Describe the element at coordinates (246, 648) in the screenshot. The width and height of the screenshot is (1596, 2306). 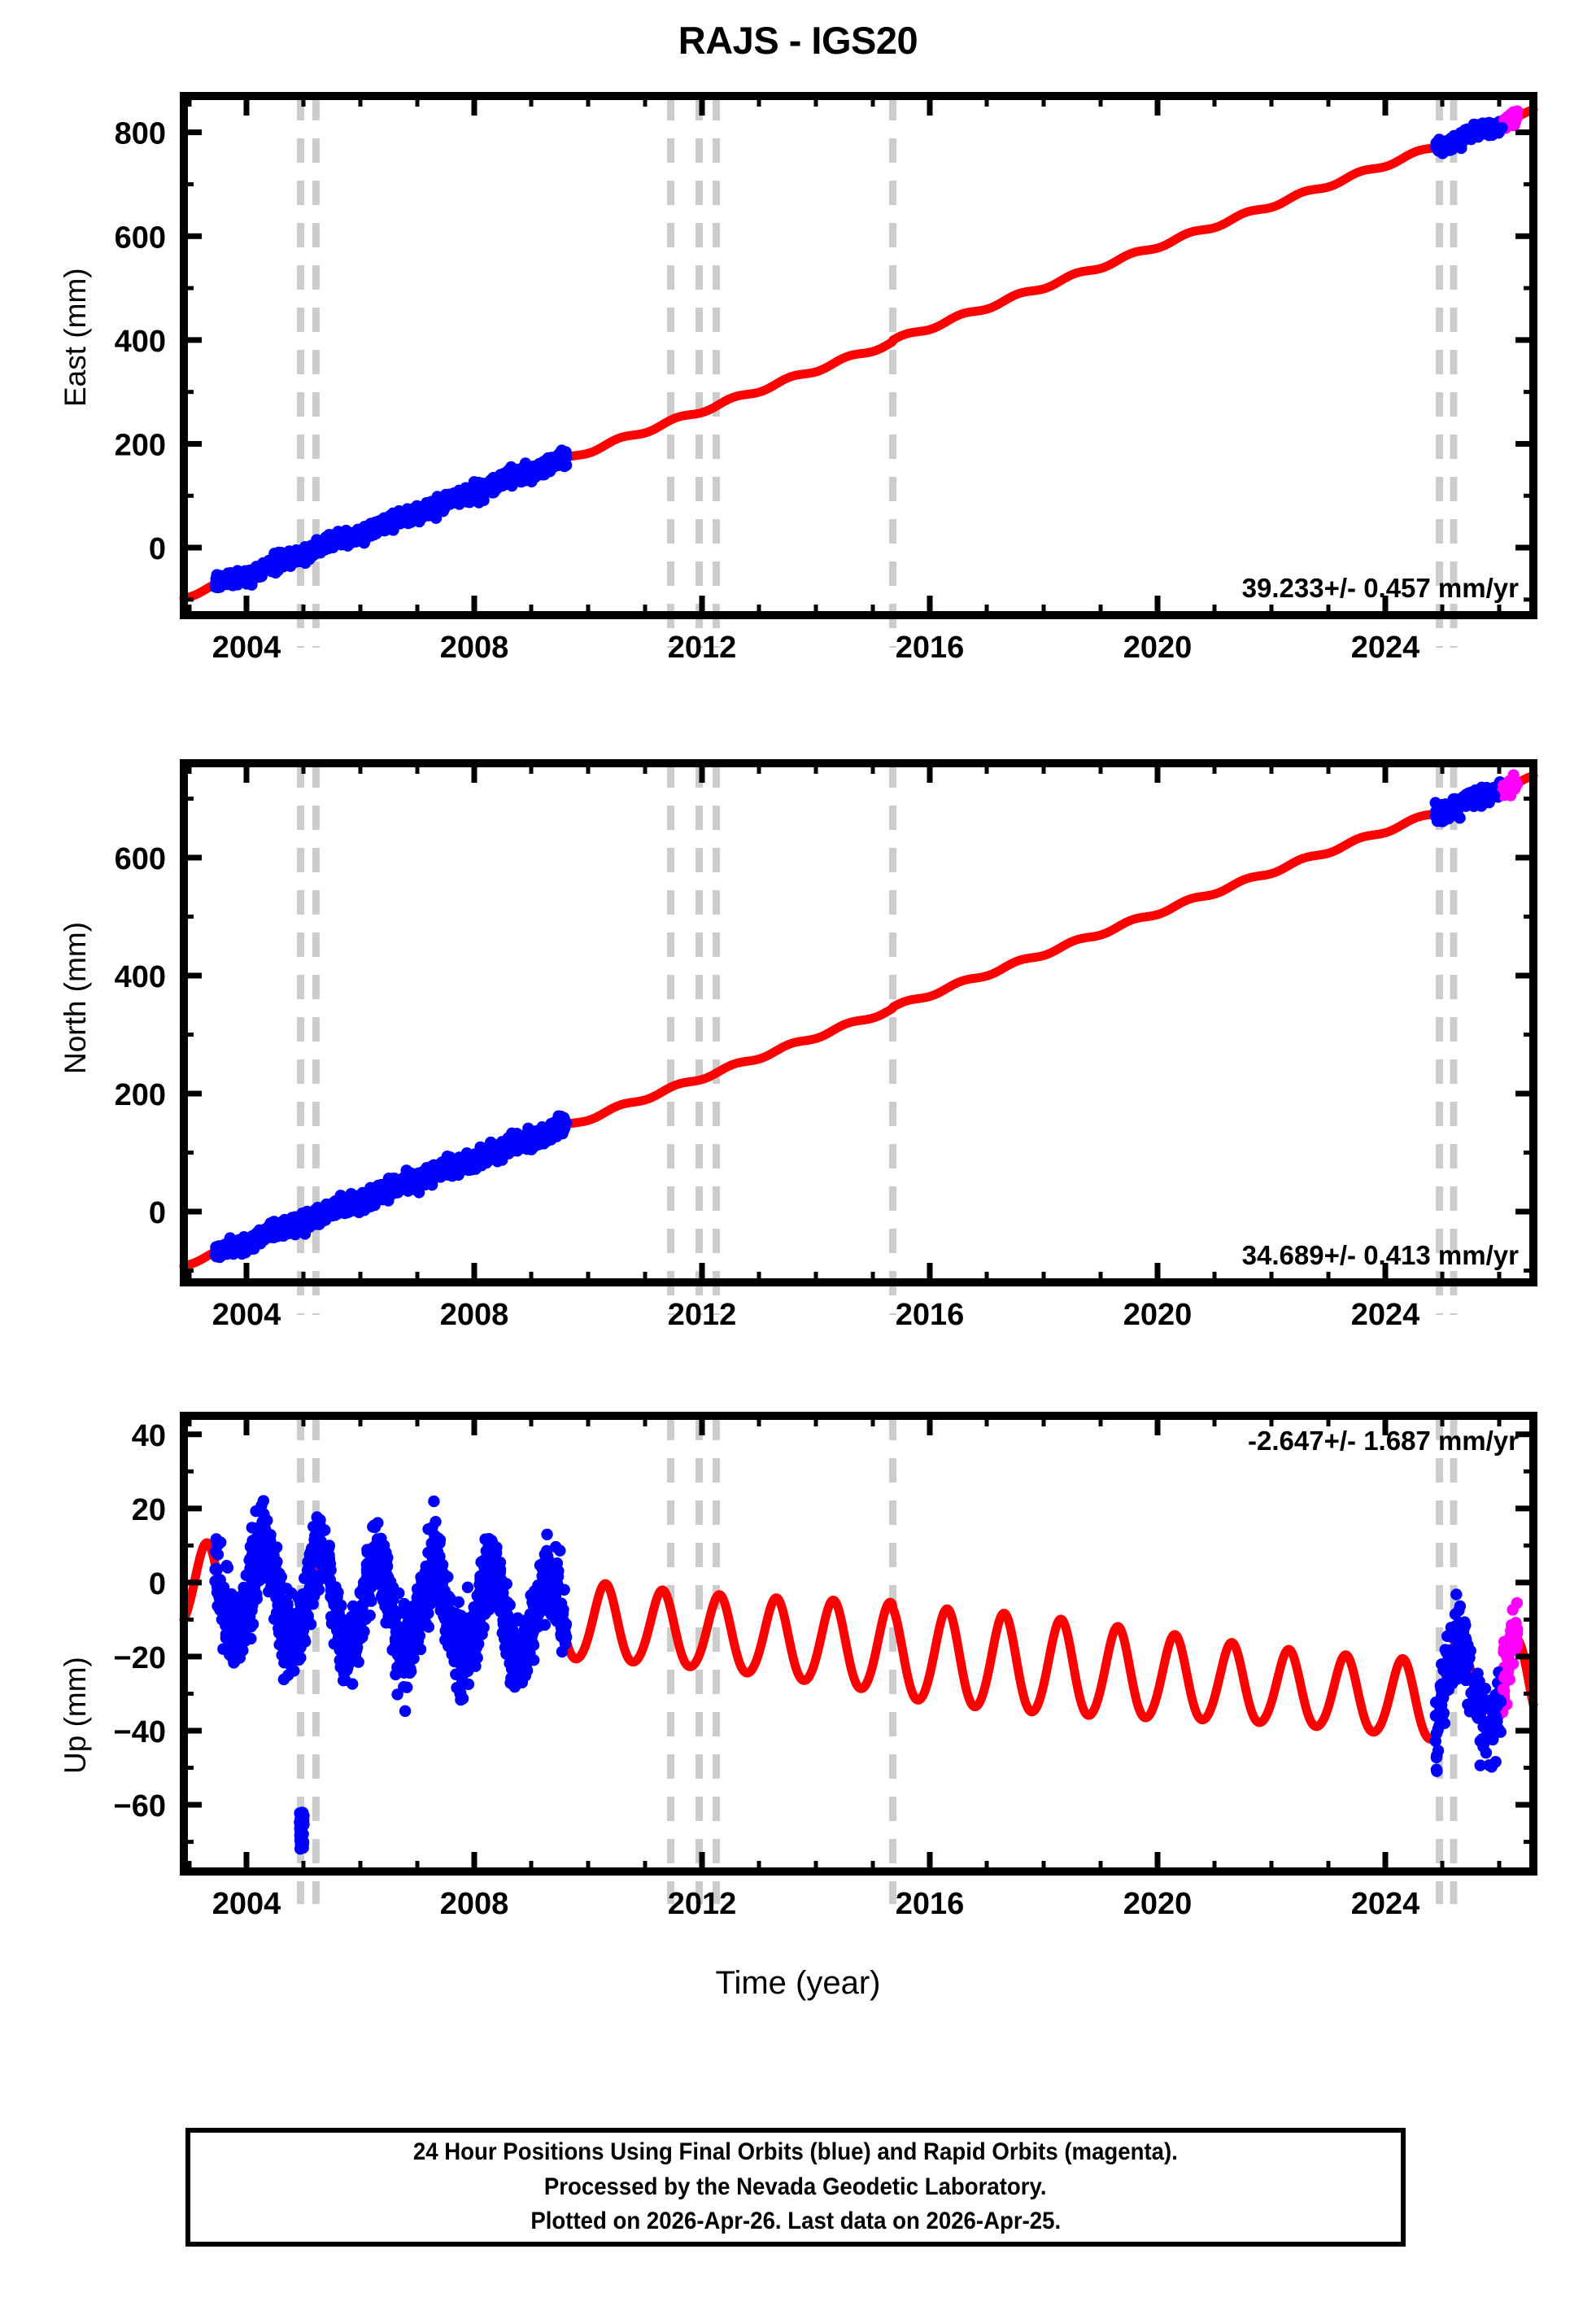
I see `x-tick-label: 2004` at that location.